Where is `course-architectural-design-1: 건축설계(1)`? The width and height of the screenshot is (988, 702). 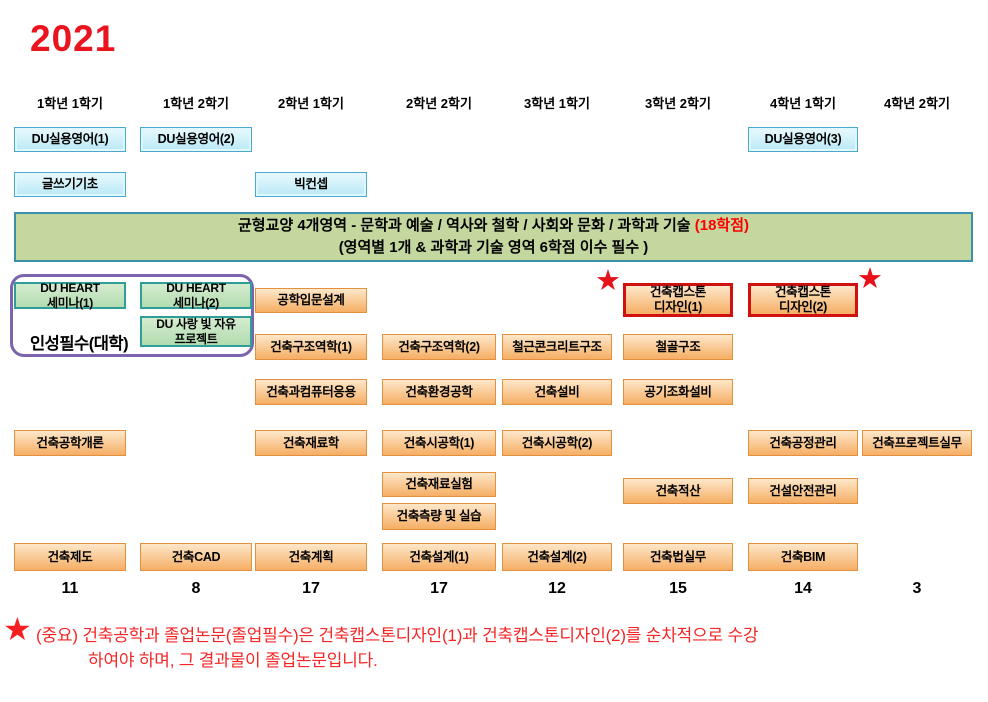 course-architectural-design-1: 건축설계(1) is located at coordinates (439, 557).